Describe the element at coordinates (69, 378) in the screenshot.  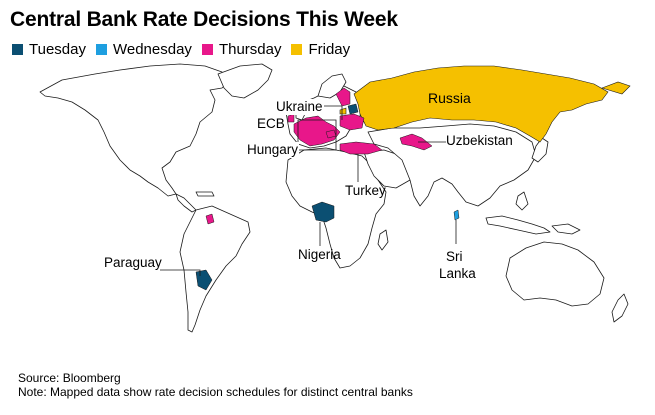
I see `source-text: Source: Bloomberg` at that location.